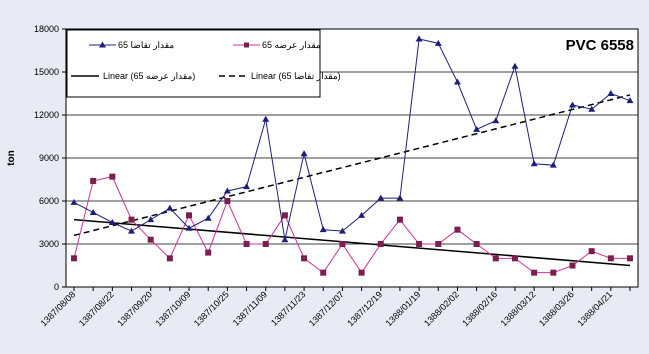 This screenshot has height=354, width=649. Describe the element at coordinates (46, 115) in the screenshot. I see `y-tick-label: 12000` at that location.